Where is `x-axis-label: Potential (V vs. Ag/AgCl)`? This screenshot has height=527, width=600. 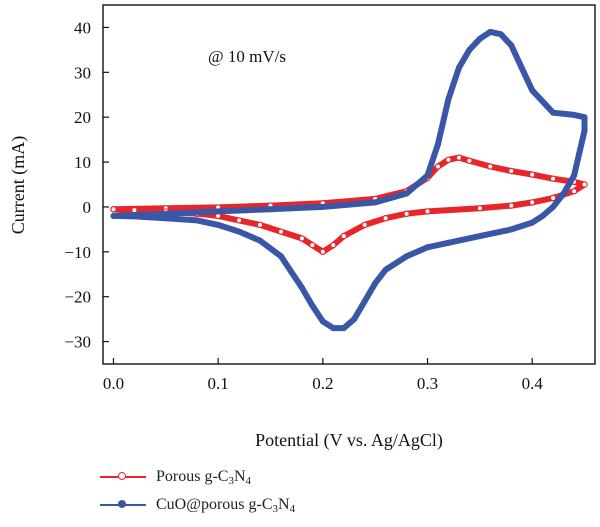
x-axis-label: Potential (V vs. Ag/AgCl) is located at coordinates (349, 440).